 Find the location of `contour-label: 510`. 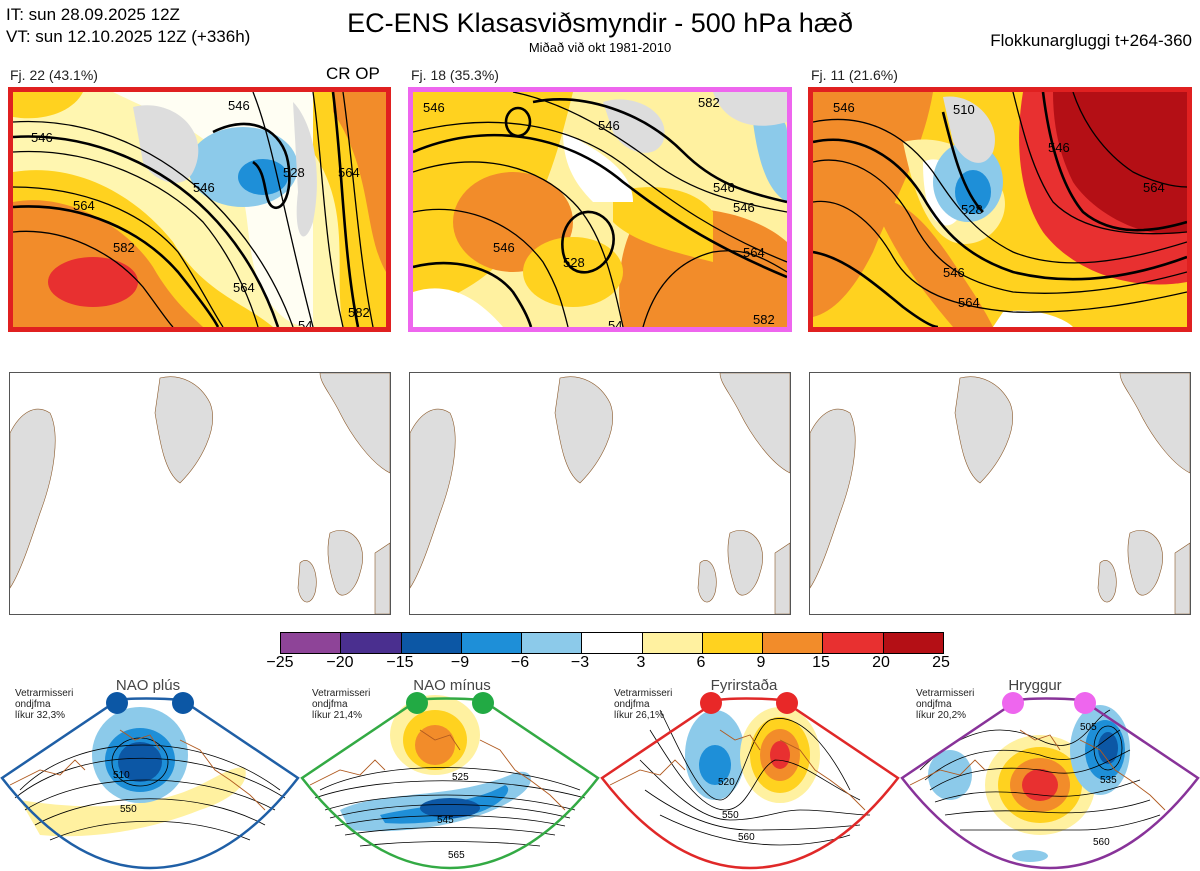

contour-label: 510 is located at coordinates (964, 109).